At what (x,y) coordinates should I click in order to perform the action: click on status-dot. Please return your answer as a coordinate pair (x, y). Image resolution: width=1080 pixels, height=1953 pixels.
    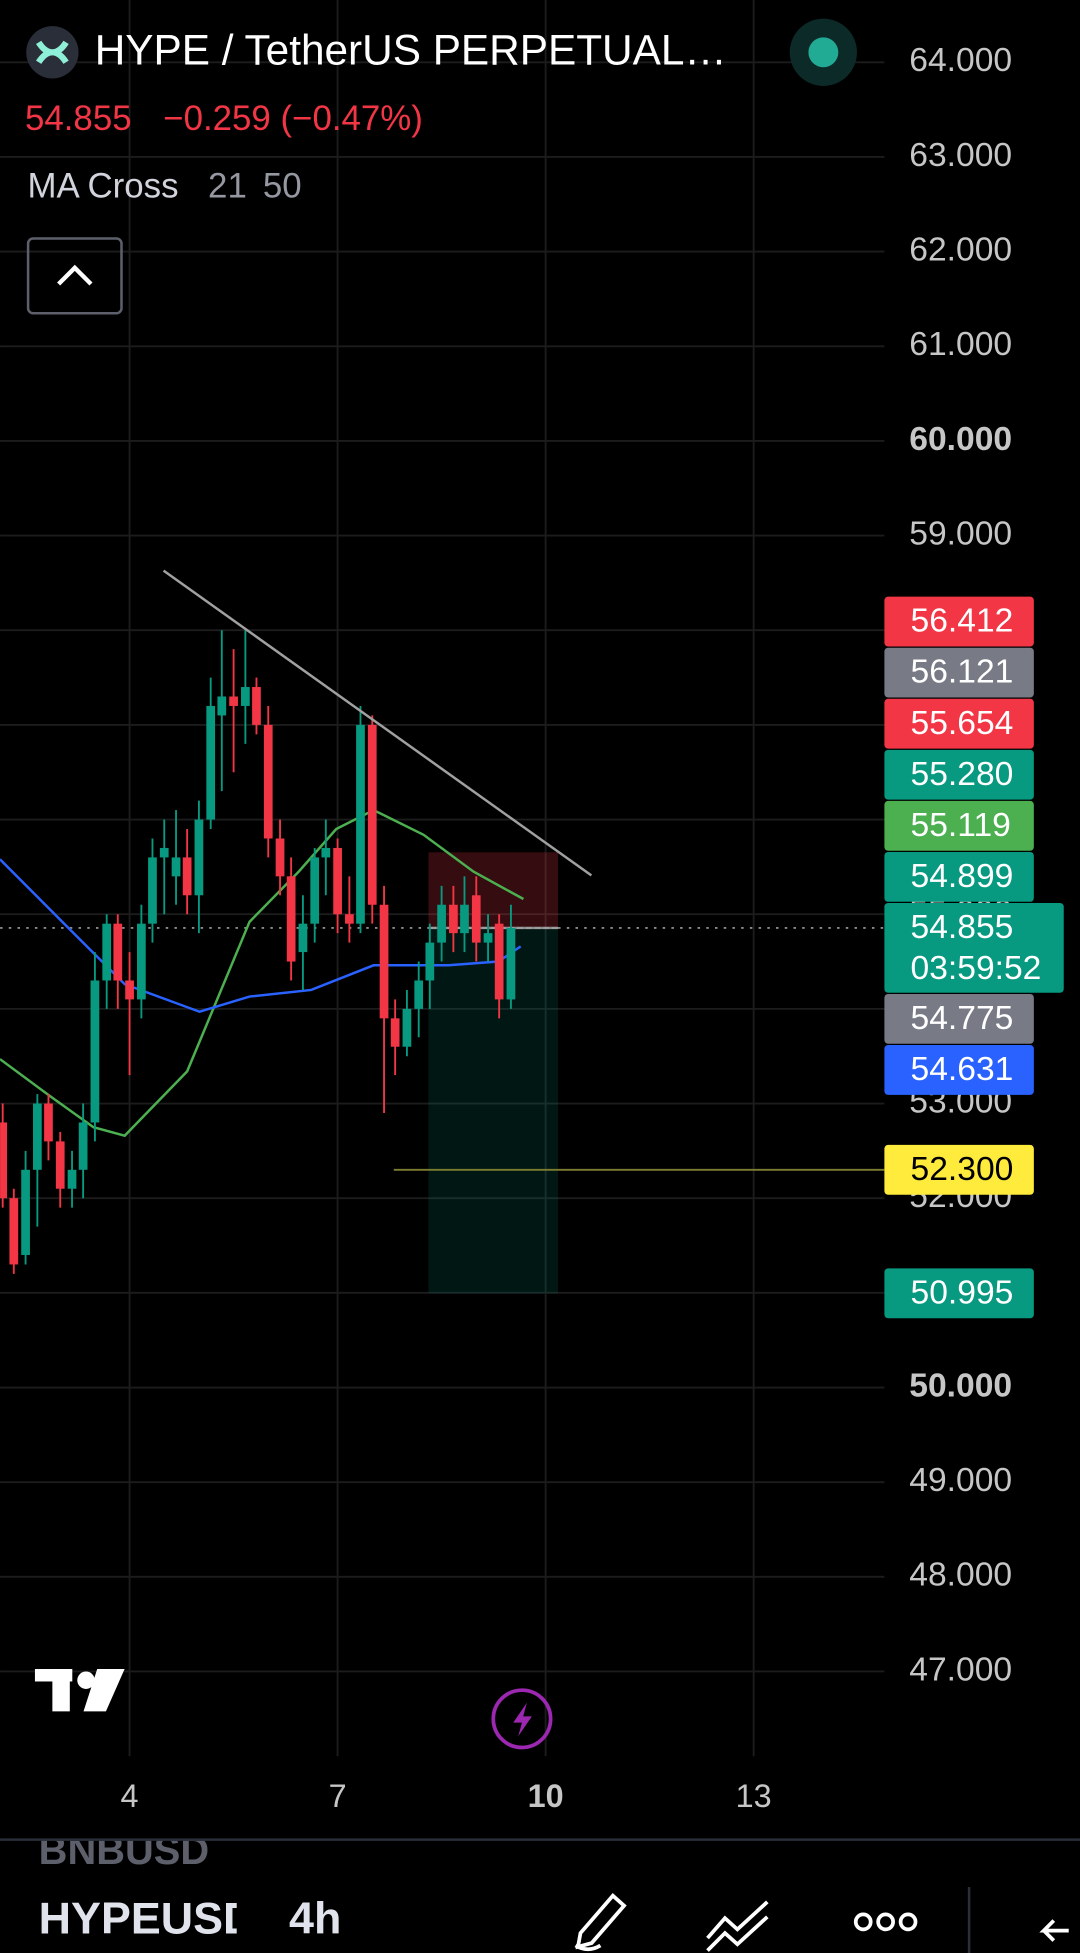
    Looking at the image, I should click on (823, 52).